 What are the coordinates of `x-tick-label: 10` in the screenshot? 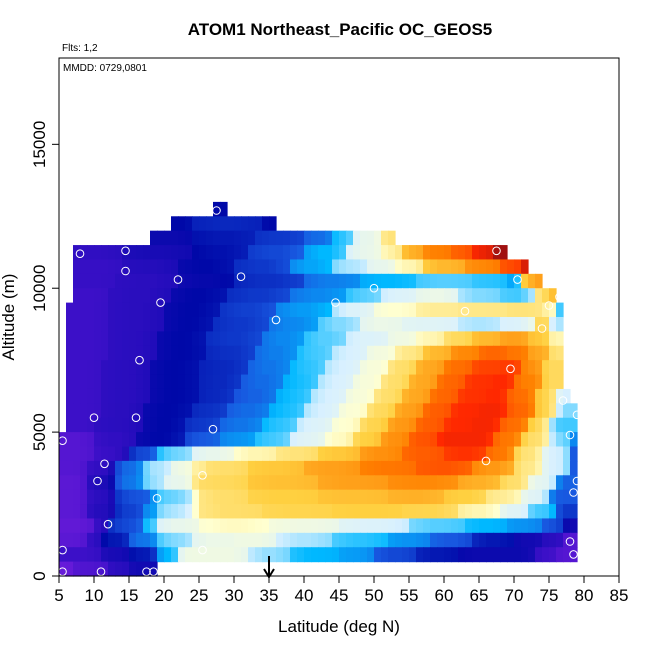 It's located at (94, 595).